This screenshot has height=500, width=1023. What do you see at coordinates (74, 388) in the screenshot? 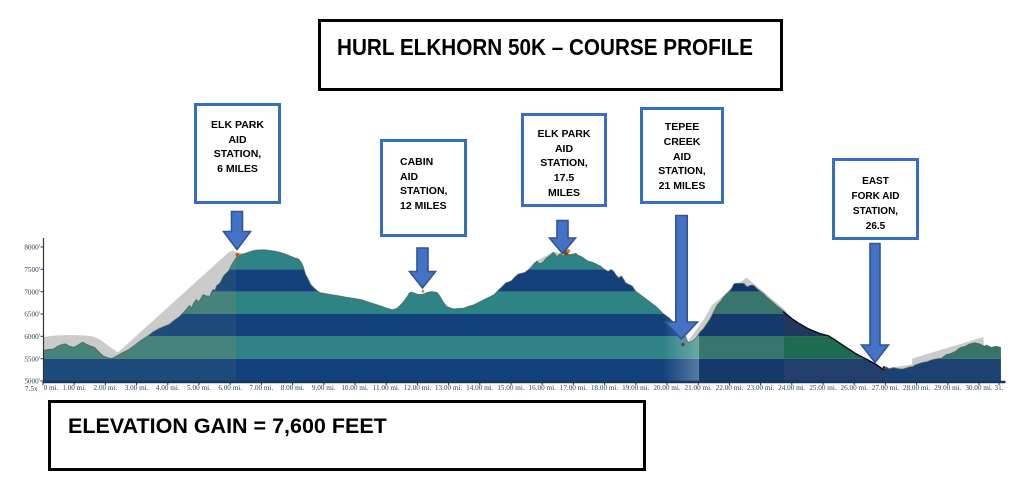
I see `svg-text: 1.00 mi.` at bounding box center [74, 388].